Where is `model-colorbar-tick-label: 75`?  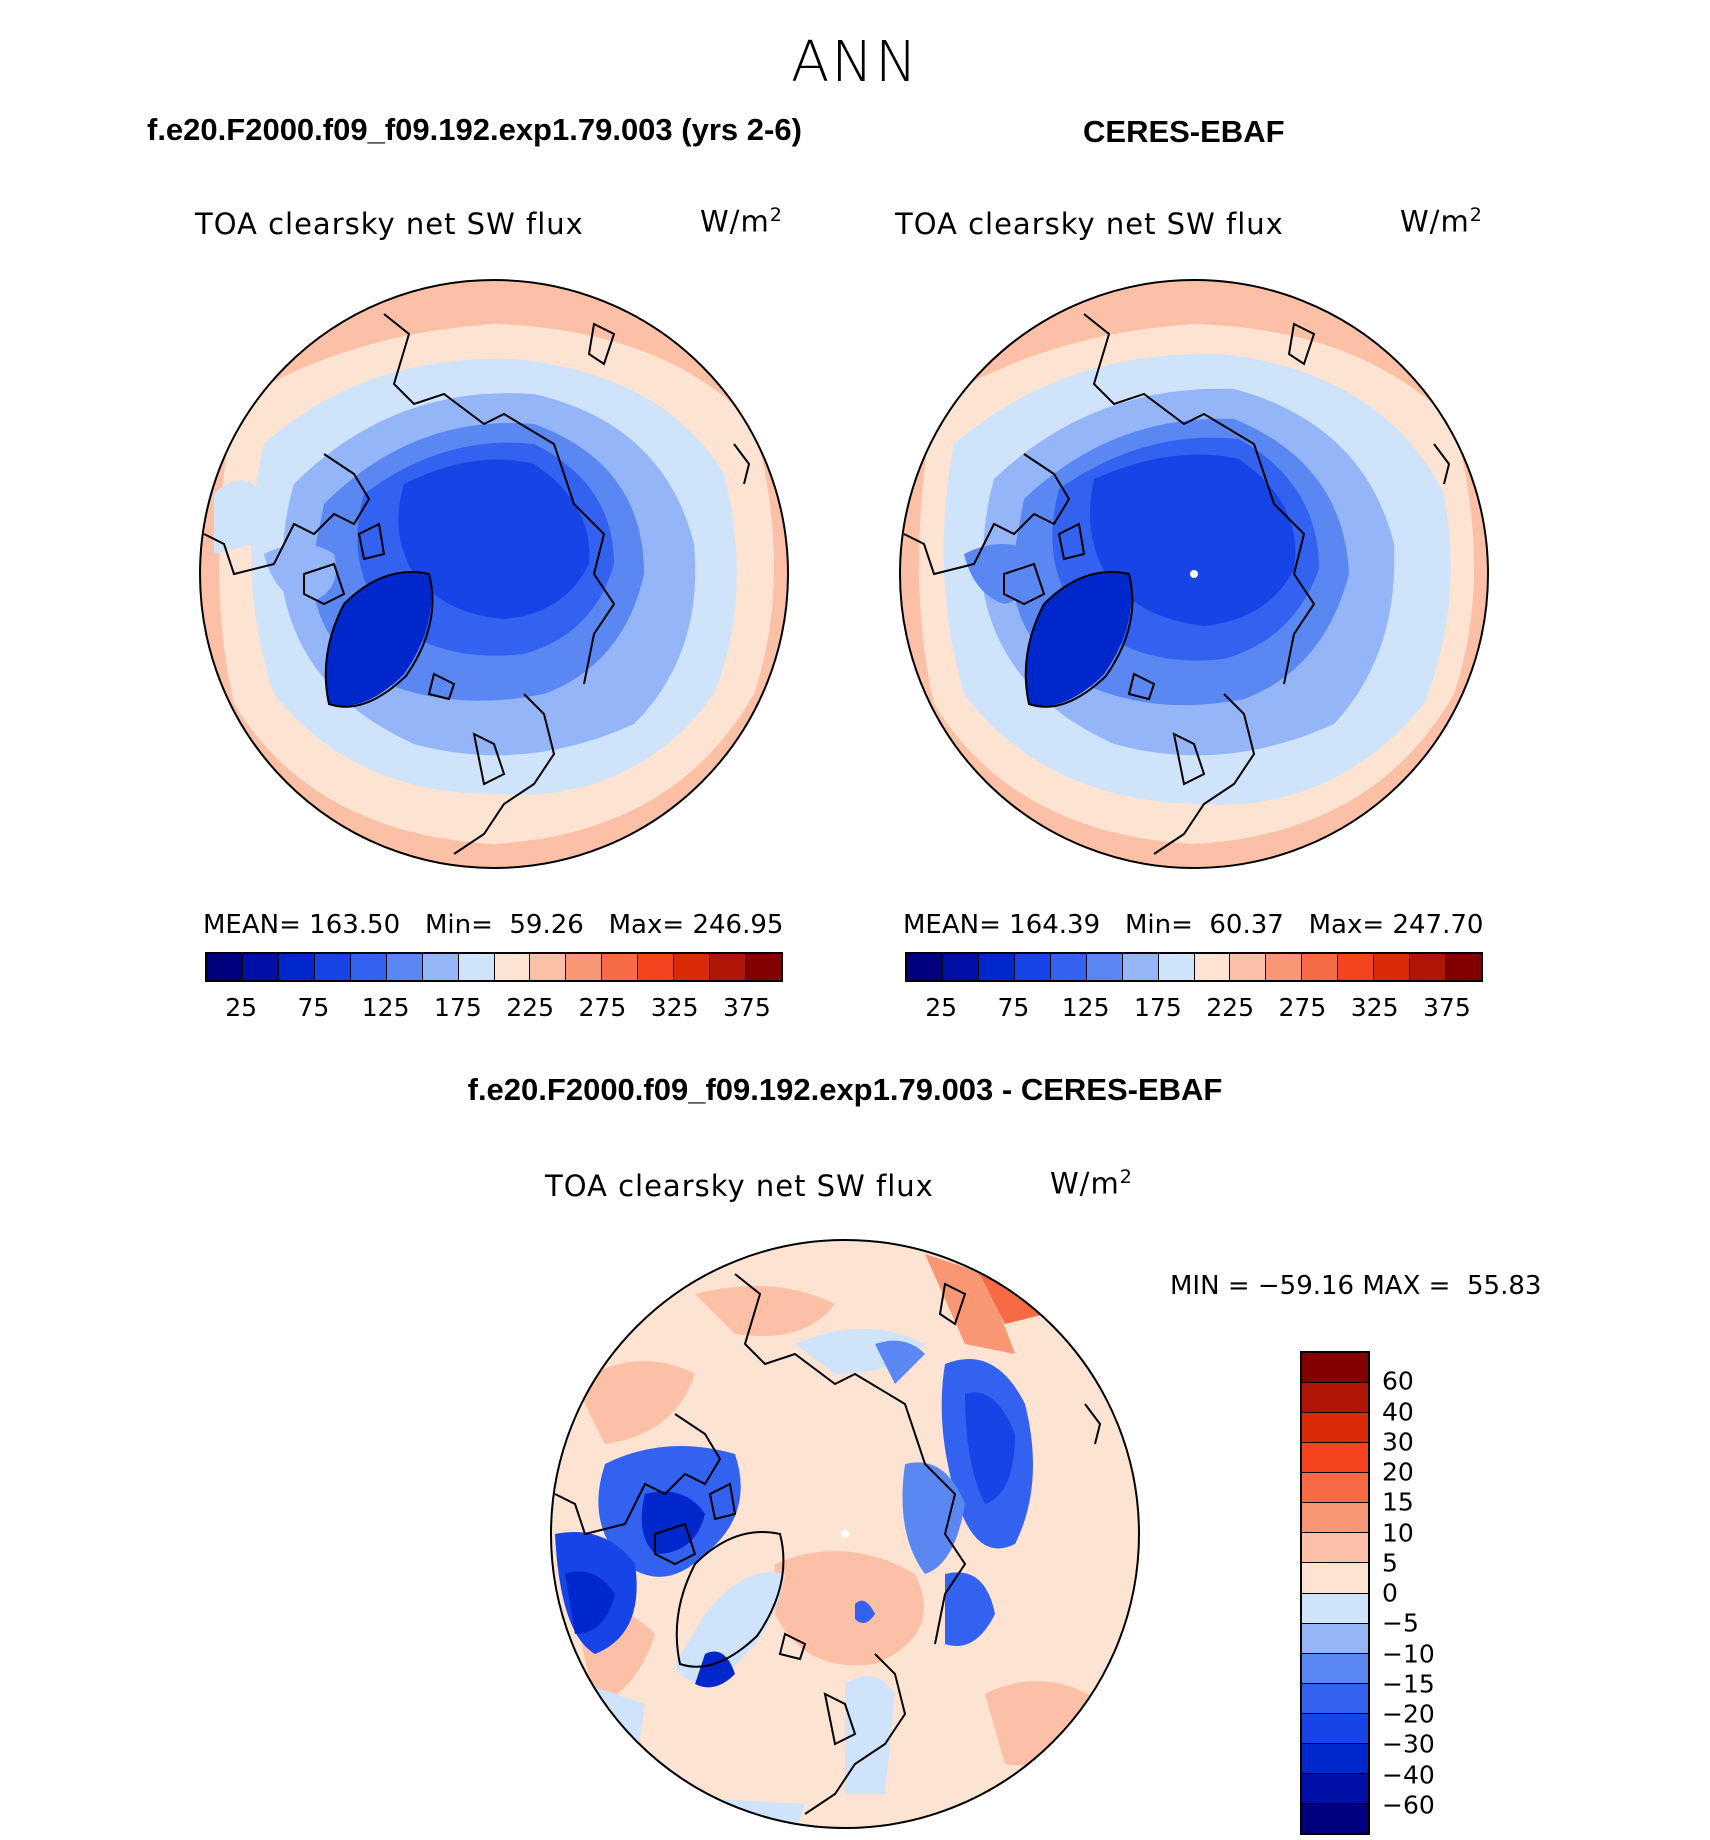
model-colorbar-tick-label: 75 is located at coordinates (313, 1007).